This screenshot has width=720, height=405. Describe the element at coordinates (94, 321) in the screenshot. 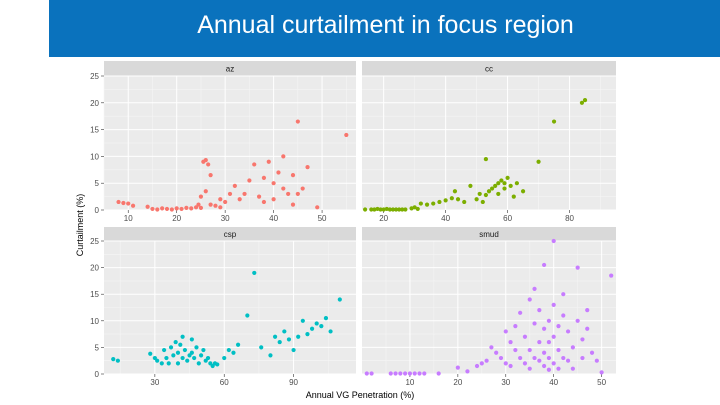

I see `y-tick-label: 10` at that location.